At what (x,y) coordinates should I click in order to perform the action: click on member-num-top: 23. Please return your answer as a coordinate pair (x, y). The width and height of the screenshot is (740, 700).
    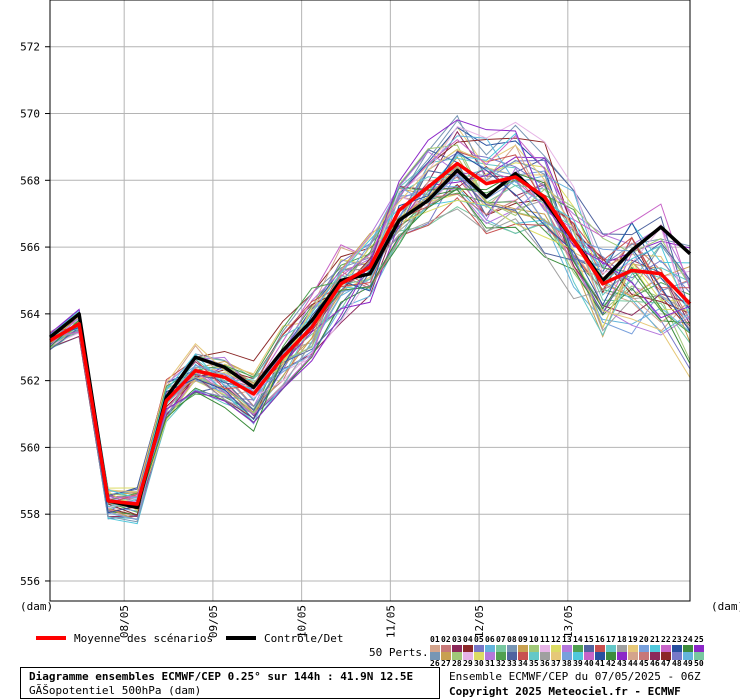
    Looking at the image, I should click on (677, 639).